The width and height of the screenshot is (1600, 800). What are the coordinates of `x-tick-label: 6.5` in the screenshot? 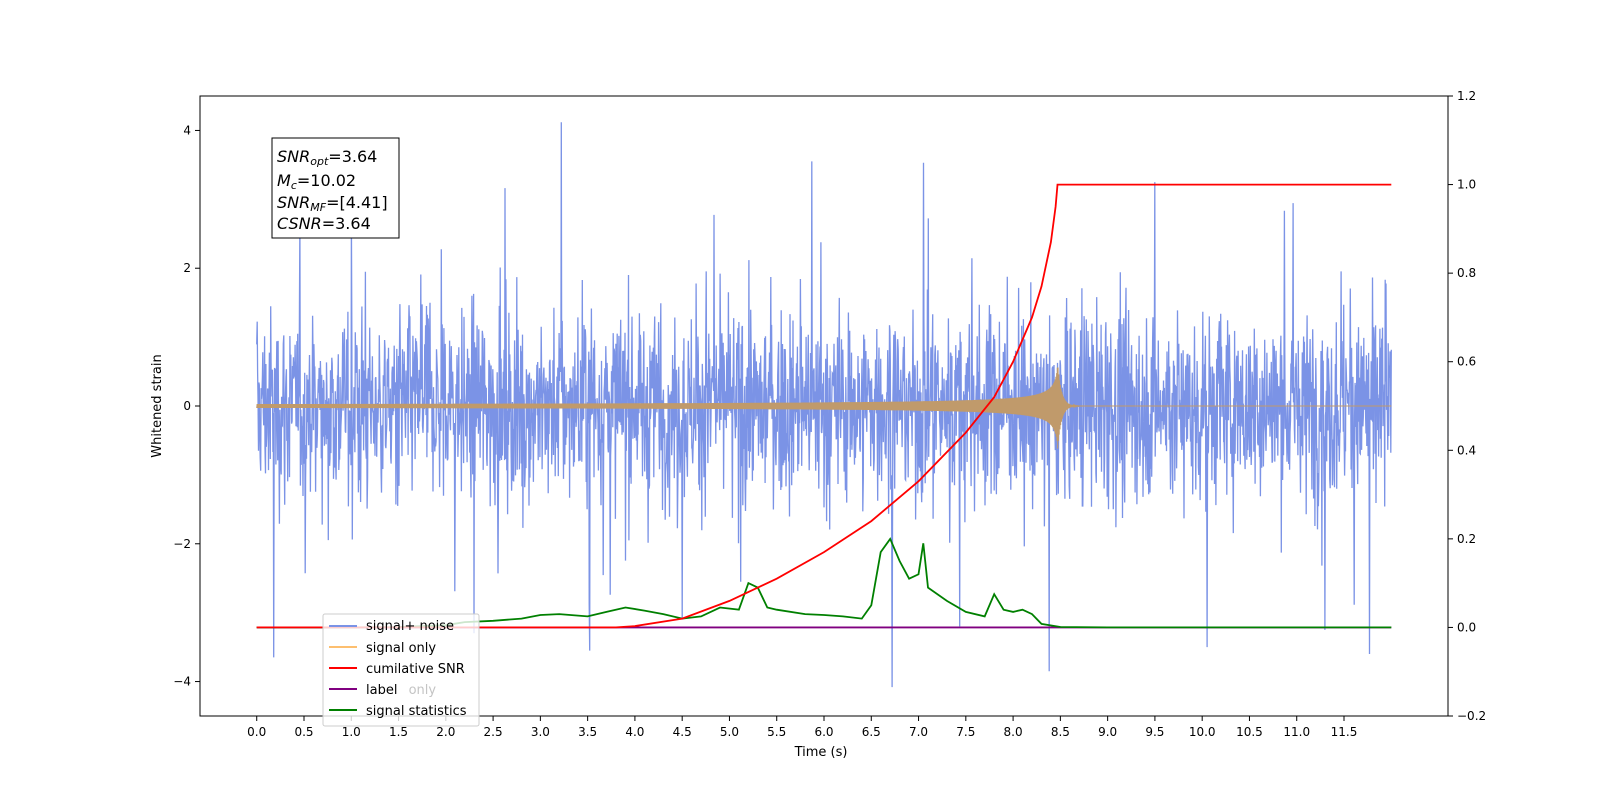 It's located at (871, 732).